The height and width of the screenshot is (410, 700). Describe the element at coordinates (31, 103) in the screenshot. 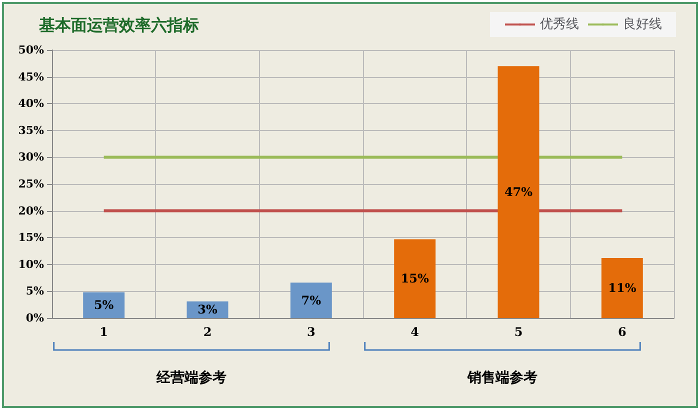

I see `y-tick-label: 40%` at that location.